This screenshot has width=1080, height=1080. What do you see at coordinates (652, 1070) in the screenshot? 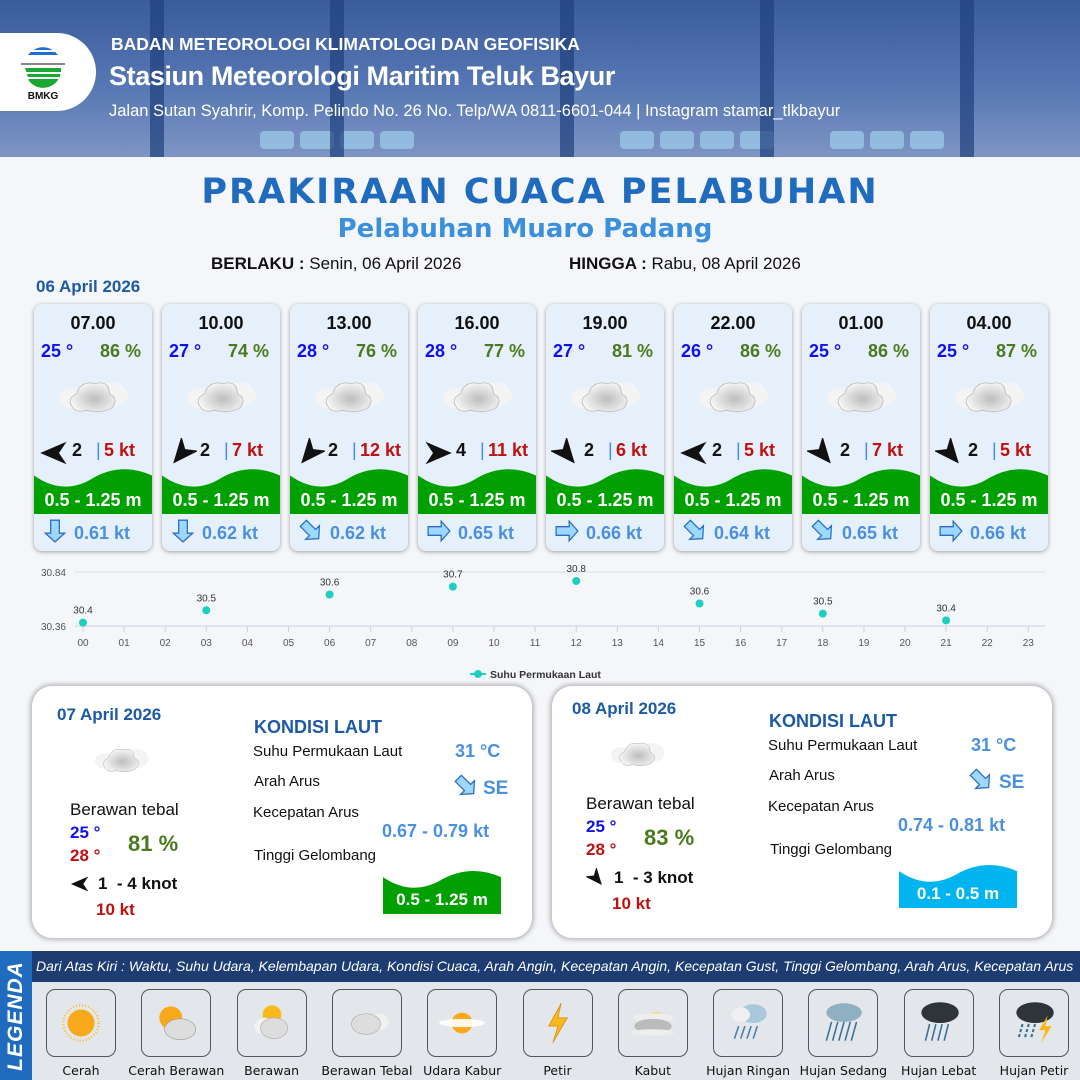
I see `legend-item-label: Kabut` at bounding box center [652, 1070].